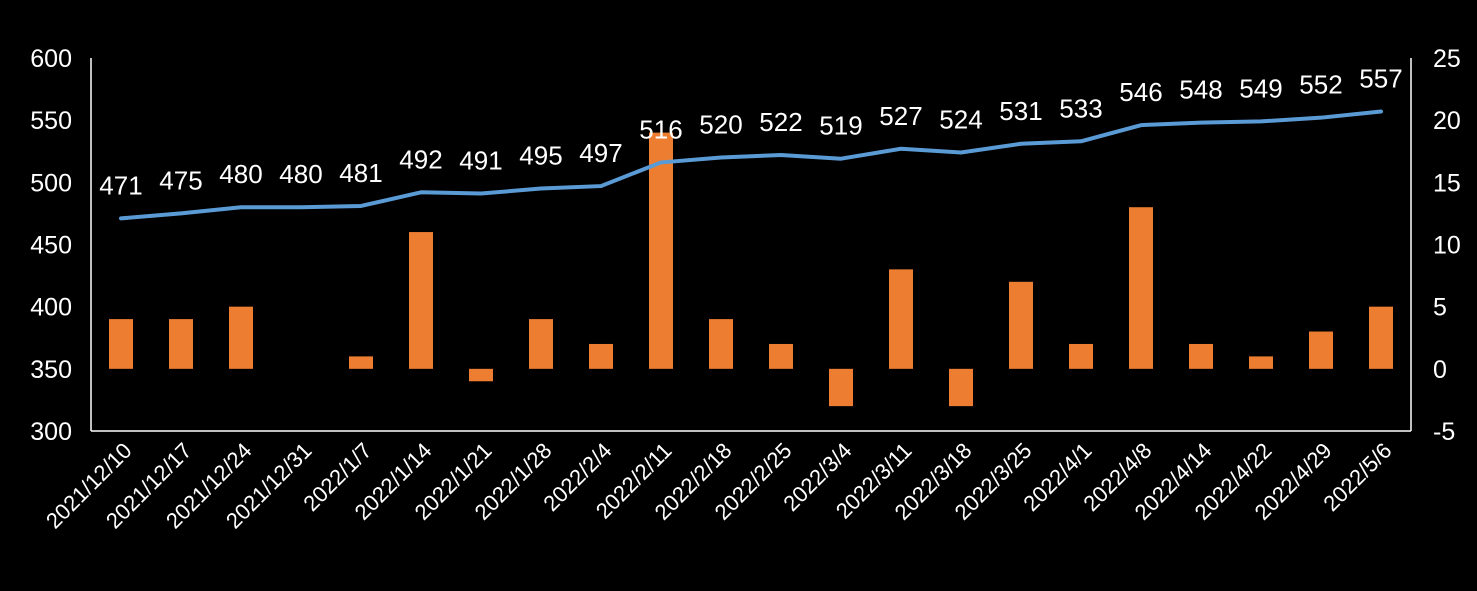 This screenshot has height=591, width=1477. I want to click on left-axis-tick-label: 350, so click(51, 370).